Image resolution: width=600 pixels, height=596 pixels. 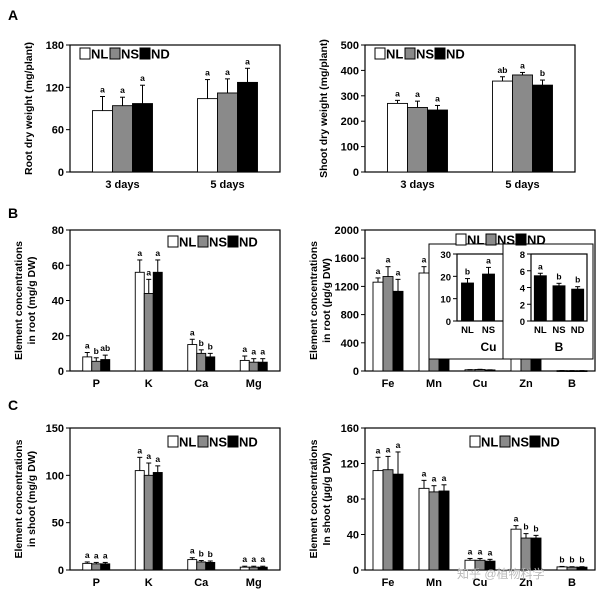 I want to click on chart-6-ytick-label-2: 4, so click(x=523, y=289).